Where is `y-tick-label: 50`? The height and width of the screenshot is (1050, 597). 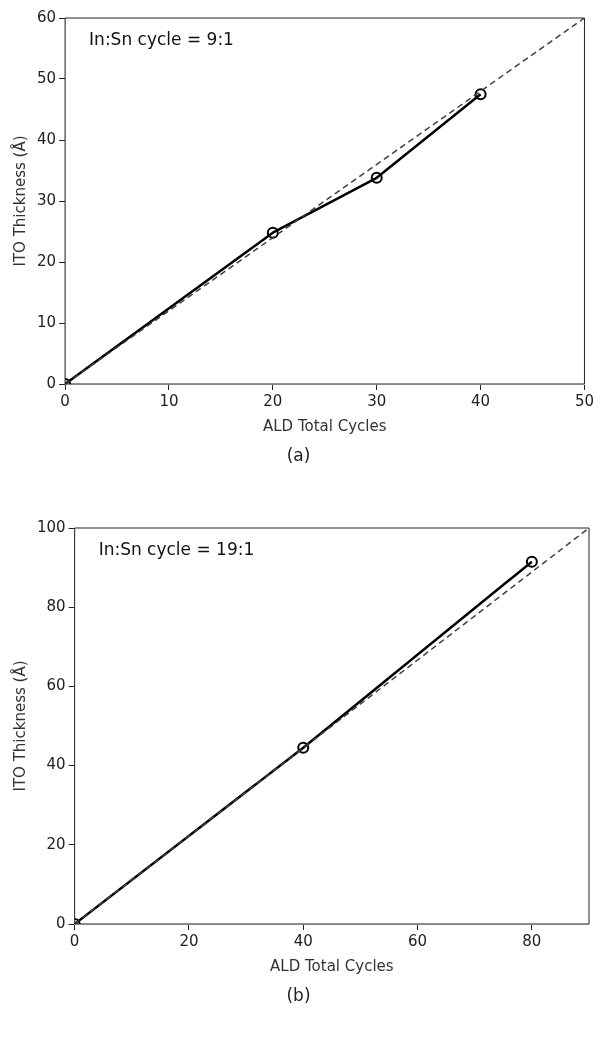
y-tick-label: 50 is located at coordinates (46, 77).